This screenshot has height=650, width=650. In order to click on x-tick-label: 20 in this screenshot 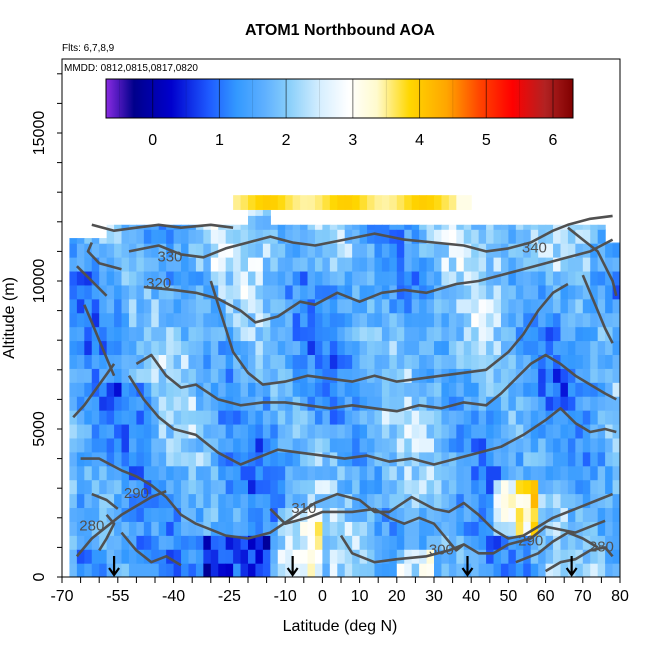, I will do `click(397, 596)`.